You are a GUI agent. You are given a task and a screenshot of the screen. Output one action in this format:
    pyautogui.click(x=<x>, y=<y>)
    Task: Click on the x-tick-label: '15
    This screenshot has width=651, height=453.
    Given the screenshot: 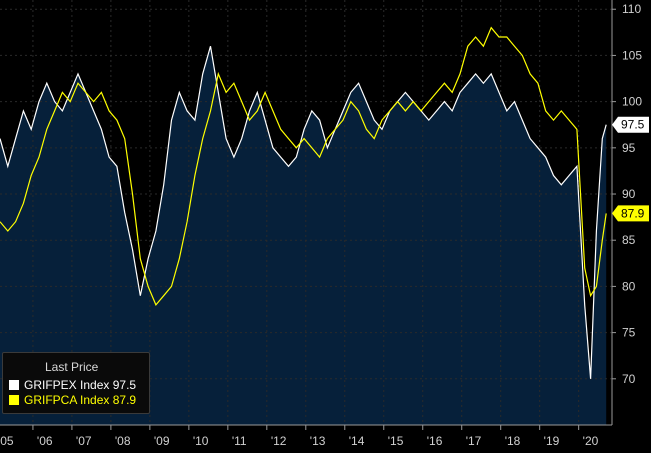 What is the action you would take?
    pyautogui.click(x=396, y=441)
    